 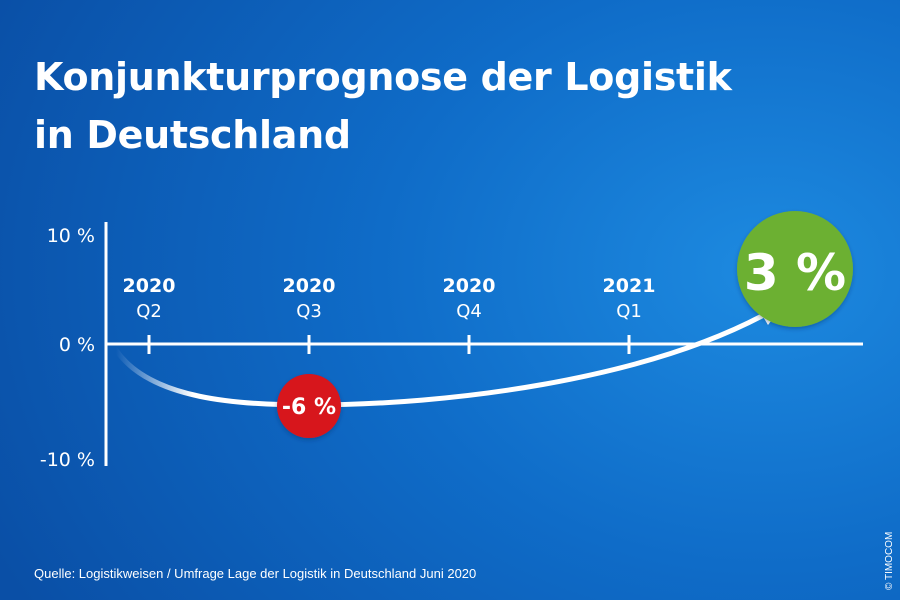 What do you see at coordinates (629, 286) in the screenshot?
I see `x-label-year-4: 2021` at bounding box center [629, 286].